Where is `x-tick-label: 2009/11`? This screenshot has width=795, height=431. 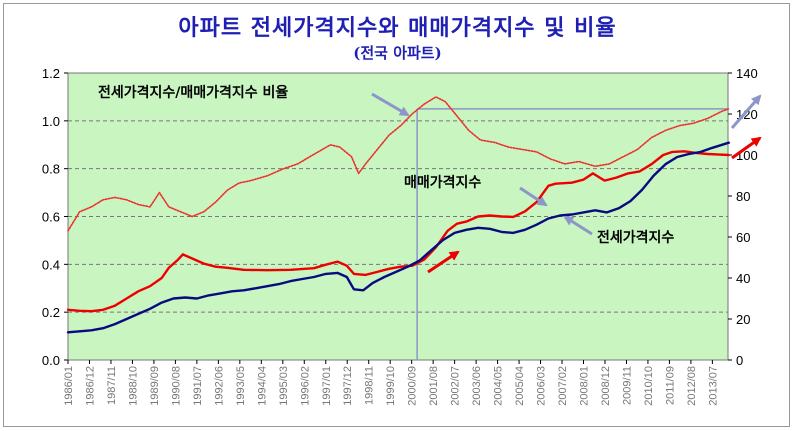 x-tick-label: 2009/11 is located at coordinates (627, 385).